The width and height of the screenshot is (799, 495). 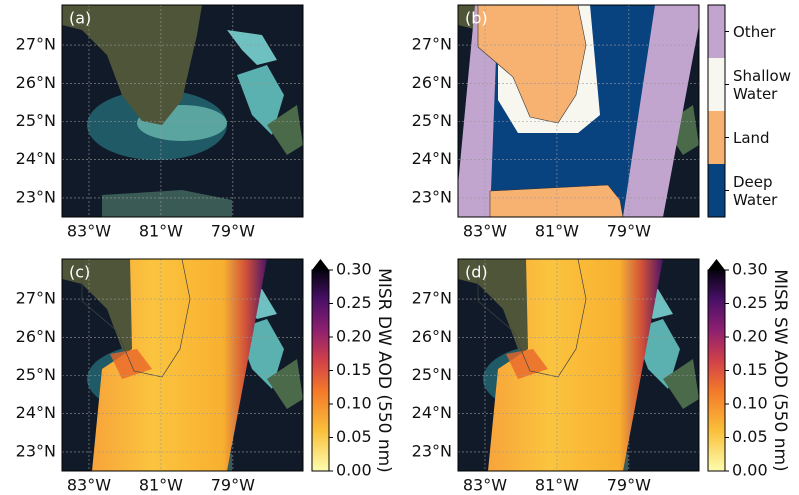 What do you see at coordinates (476, 272) in the screenshot?
I see `panel-label: (d)` at bounding box center [476, 272].